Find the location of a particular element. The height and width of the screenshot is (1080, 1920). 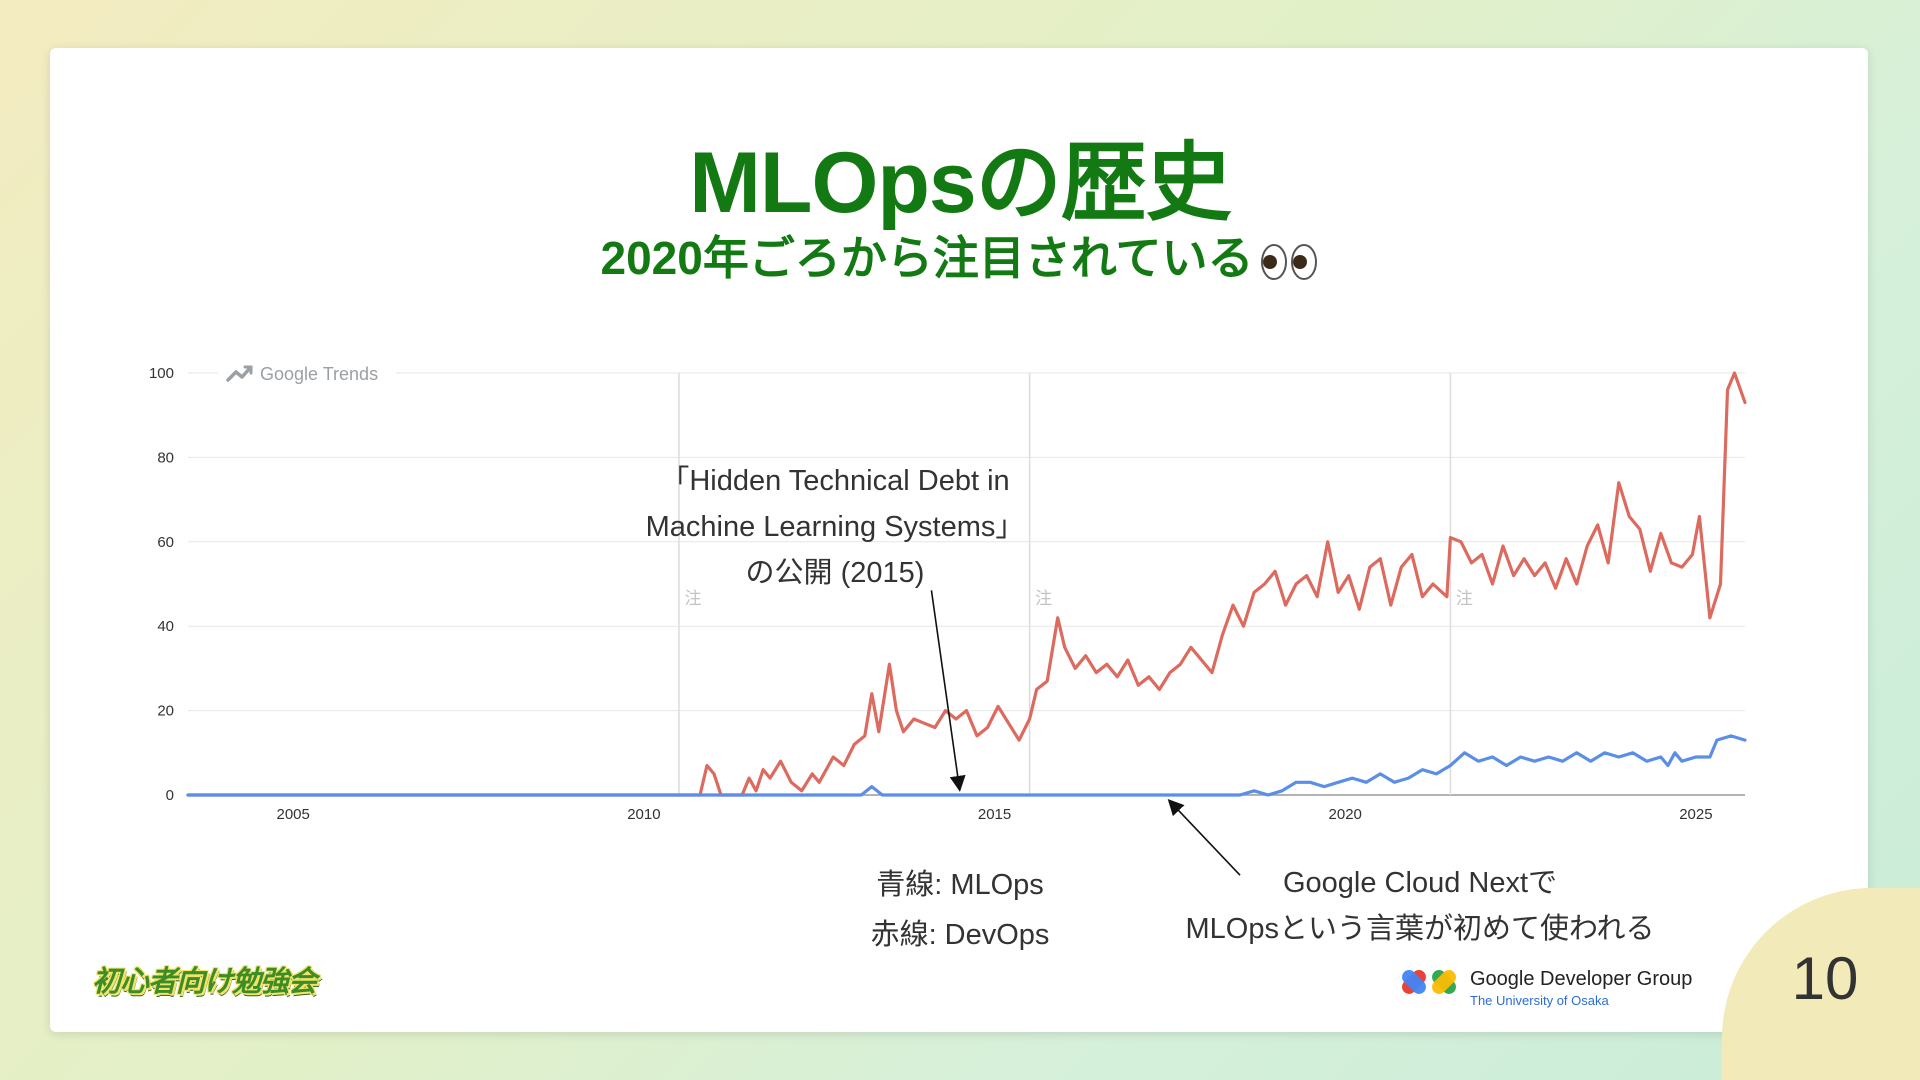

y-tick-label: 60 is located at coordinates (165, 542).